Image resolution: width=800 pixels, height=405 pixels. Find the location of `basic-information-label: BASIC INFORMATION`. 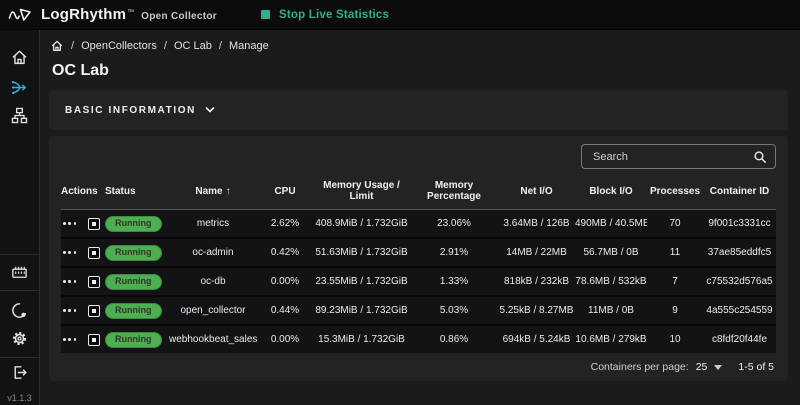

basic-information-label: BASIC INFORMATION is located at coordinates (130, 110).